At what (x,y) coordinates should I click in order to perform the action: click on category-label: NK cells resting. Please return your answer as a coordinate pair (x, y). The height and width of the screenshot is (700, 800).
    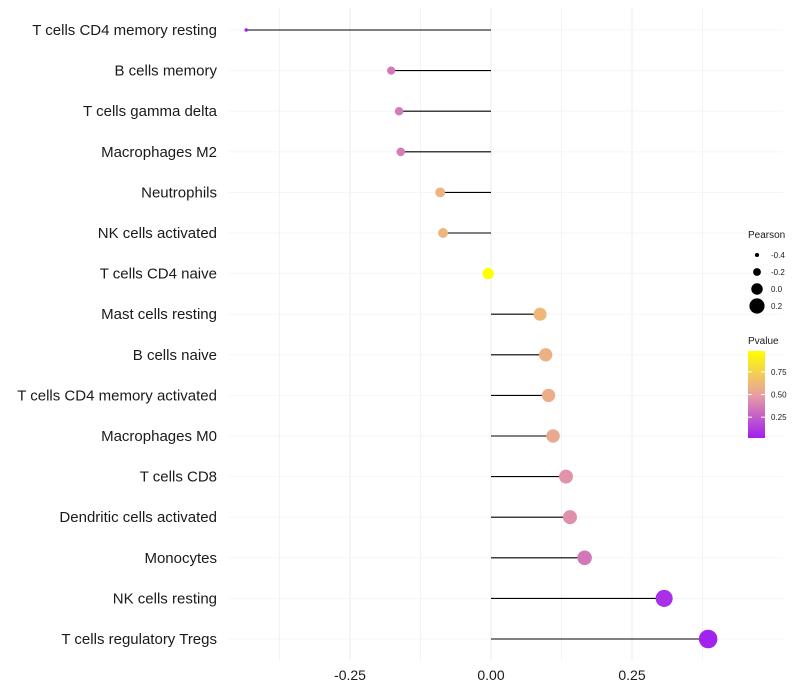
    Looking at the image, I should click on (165, 598).